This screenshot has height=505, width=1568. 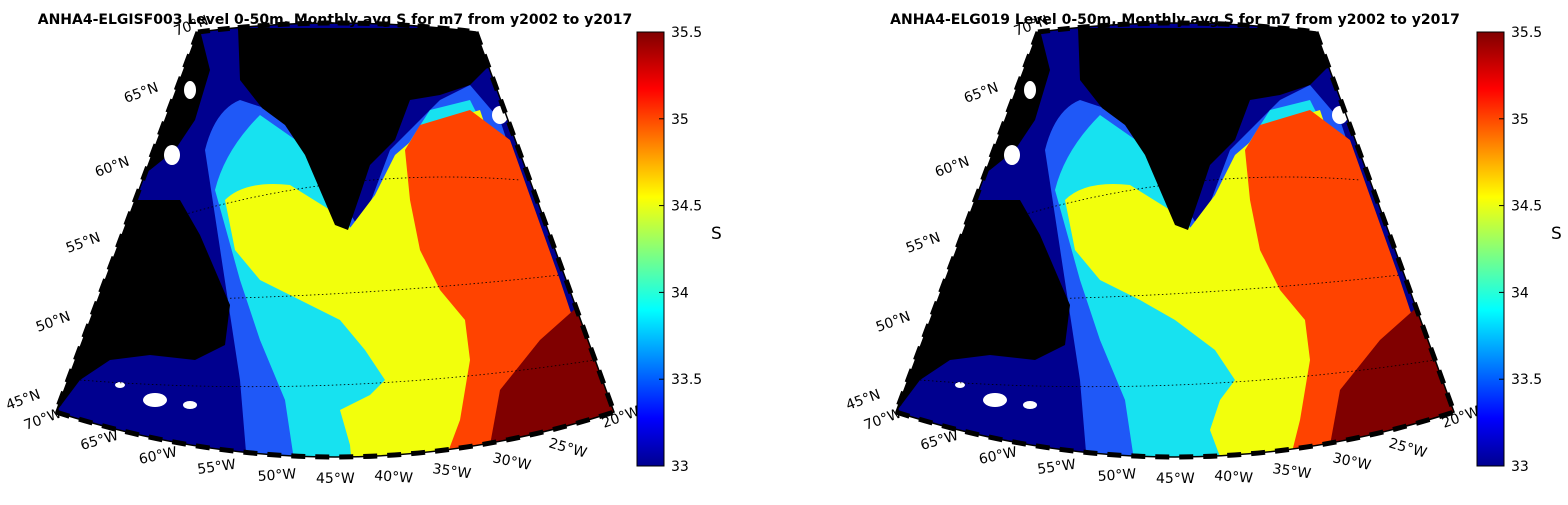 I want to click on colorbar-1: 33 33.5 34 34.5 35 35.5 S, so click(x=679, y=250).